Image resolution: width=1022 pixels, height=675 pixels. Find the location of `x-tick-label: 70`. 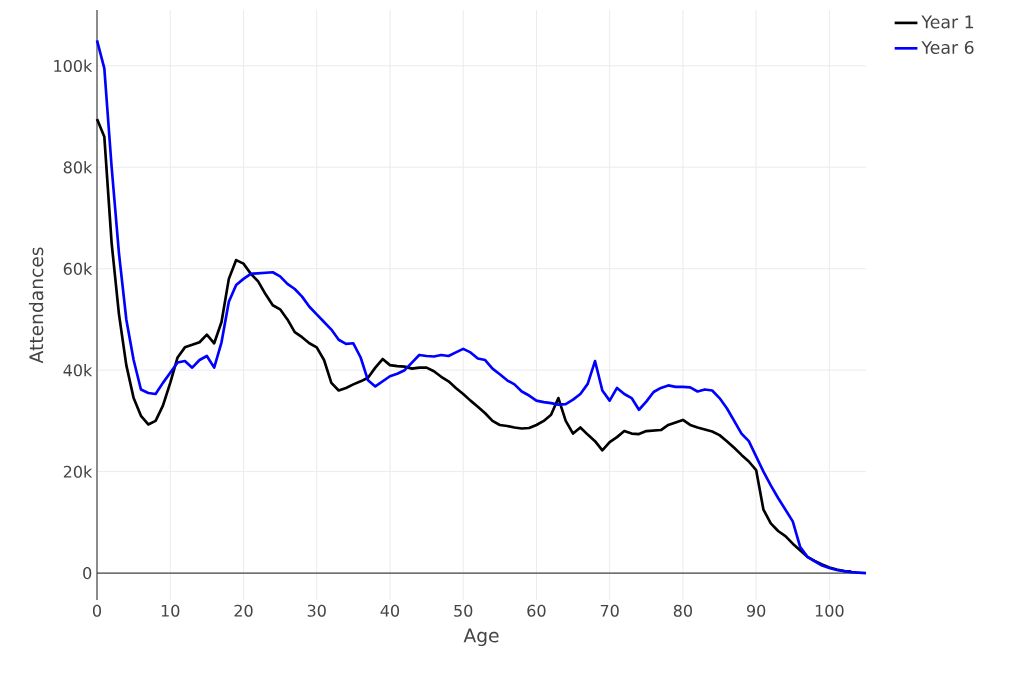

x-tick-label: 70 is located at coordinates (609, 610).